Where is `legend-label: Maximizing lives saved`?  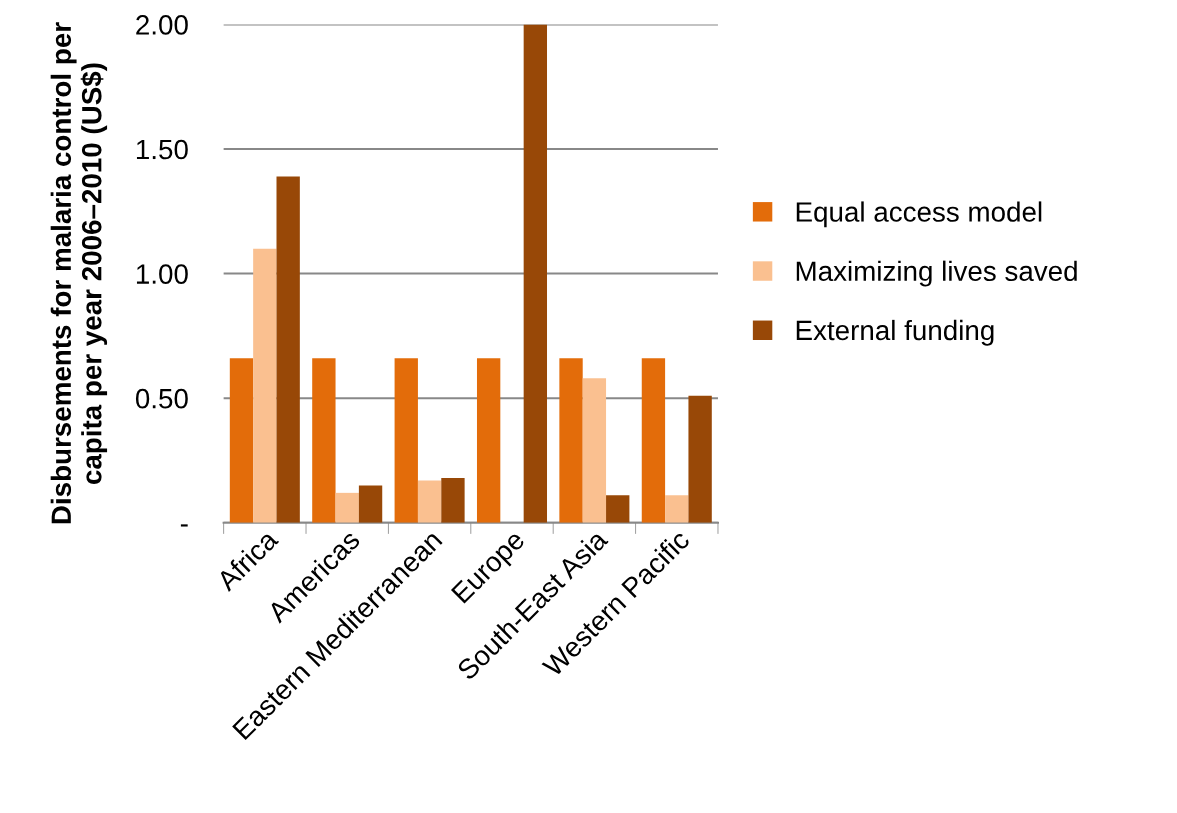 legend-label: Maximizing lives saved is located at coordinates (936, 273).